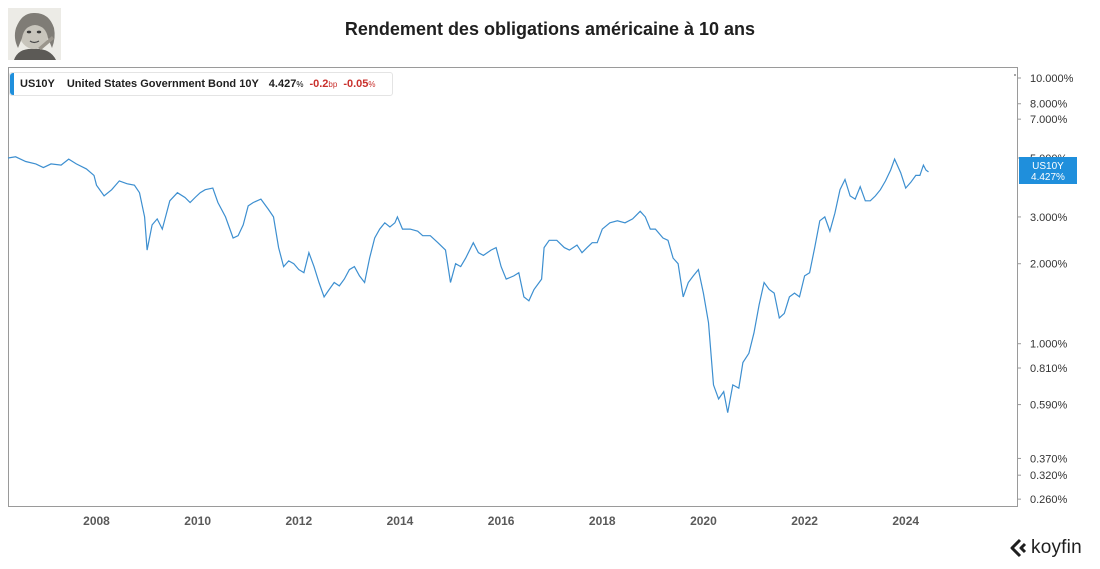 The height and width of the screenshot is (569, 1100). Describe the element at coordinates (1049, 265) in the screenshot. I see `y-tick-label: 2.000%` at that location.